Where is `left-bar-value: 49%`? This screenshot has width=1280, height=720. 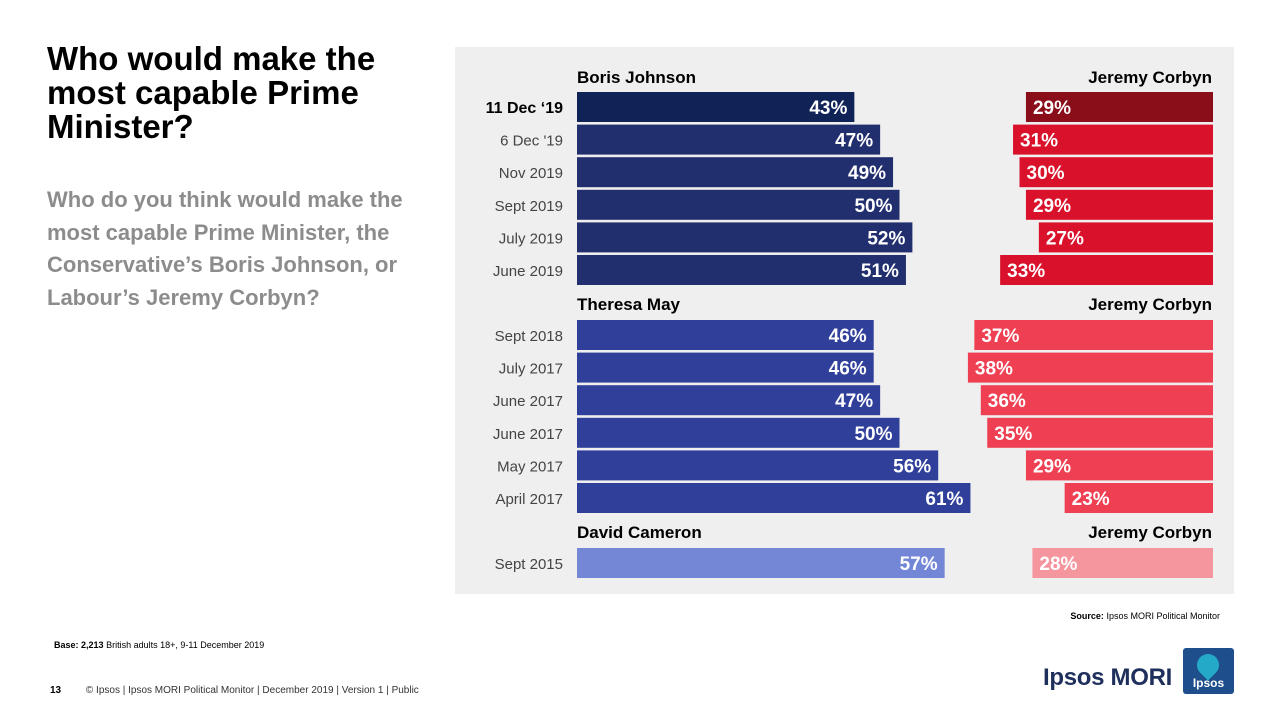
left-bar-value: 49% is located at coordinates (867, 173).